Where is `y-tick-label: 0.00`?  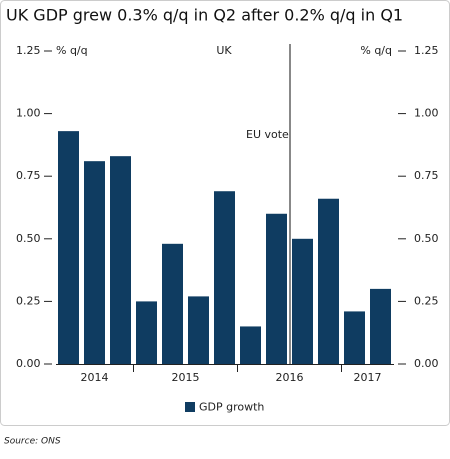
y-tick-label: 0.00 is located at coordinates (28, 363).